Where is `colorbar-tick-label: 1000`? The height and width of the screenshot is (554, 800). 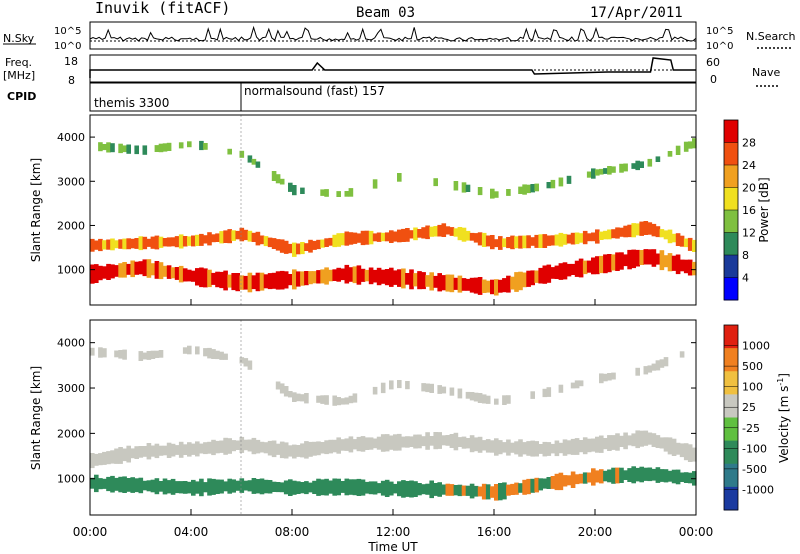
colorbar-tick-label: 1000 is located at coordinates (756, 346).